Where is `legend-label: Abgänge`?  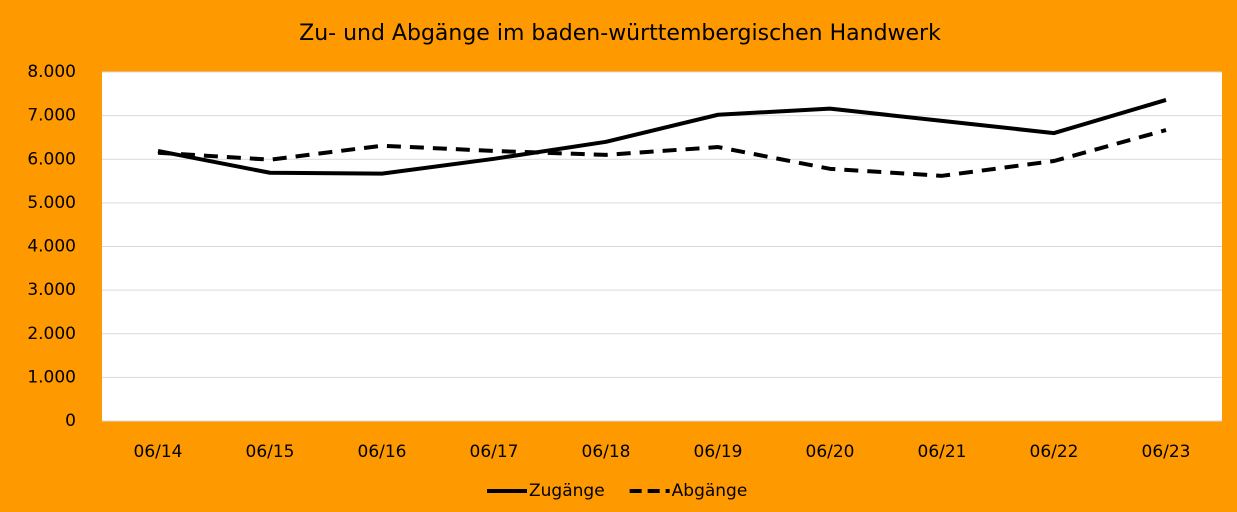 legend-label: Abgänge is located at coordinates (710, 491).